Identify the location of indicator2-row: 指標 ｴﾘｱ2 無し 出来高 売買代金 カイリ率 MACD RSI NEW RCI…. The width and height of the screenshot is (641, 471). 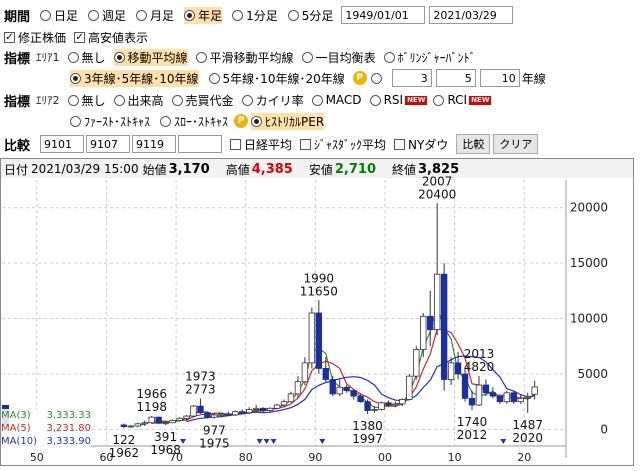
(248, 100).